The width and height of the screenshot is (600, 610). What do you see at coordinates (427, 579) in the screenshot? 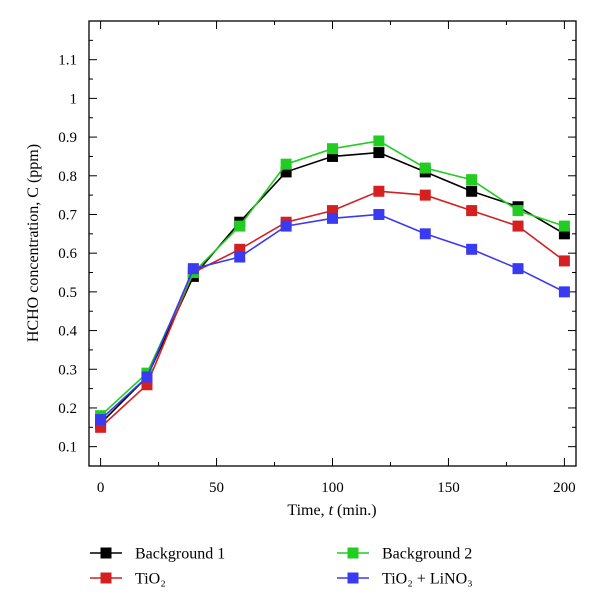
I see `legend-label: TiO₂ + LiNO₃` at bounding box center [427, 579].